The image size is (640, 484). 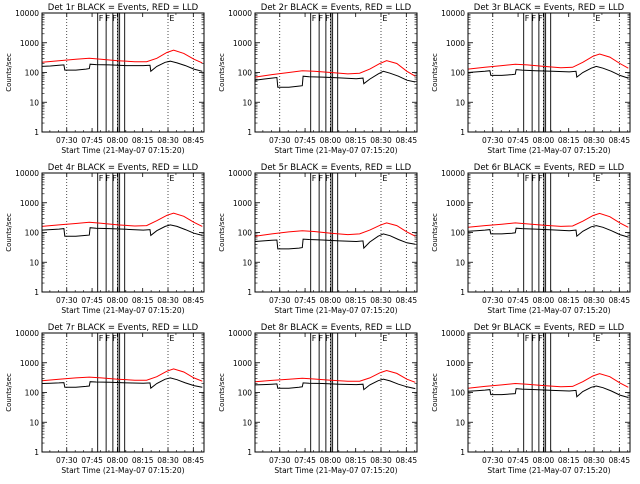 What do you see at coordinates (336, 8) in the screenshot?
I see `chart-title: Det 2r BLACK = Events, RED = LLD` at bounding box center [336, 8].